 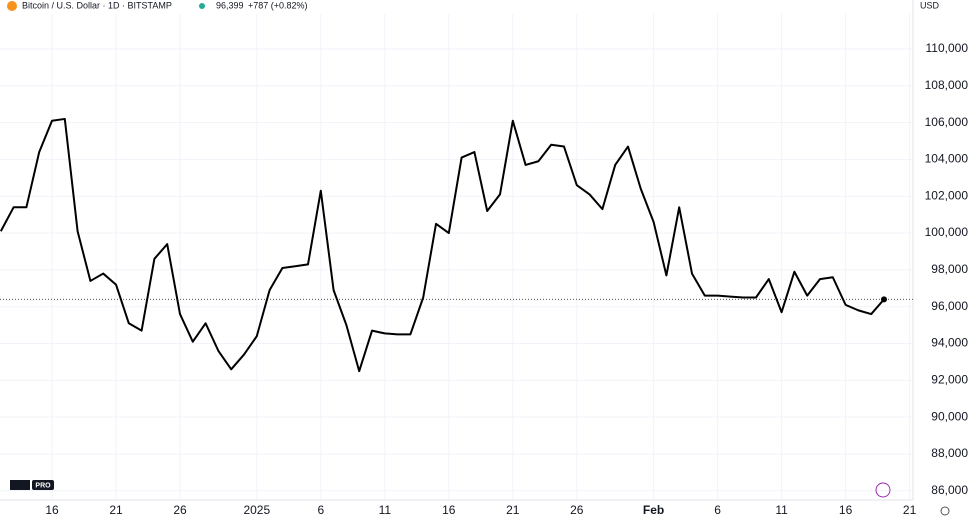 I want to click on x-tick-label: Feb, so click(x=653, y=510).